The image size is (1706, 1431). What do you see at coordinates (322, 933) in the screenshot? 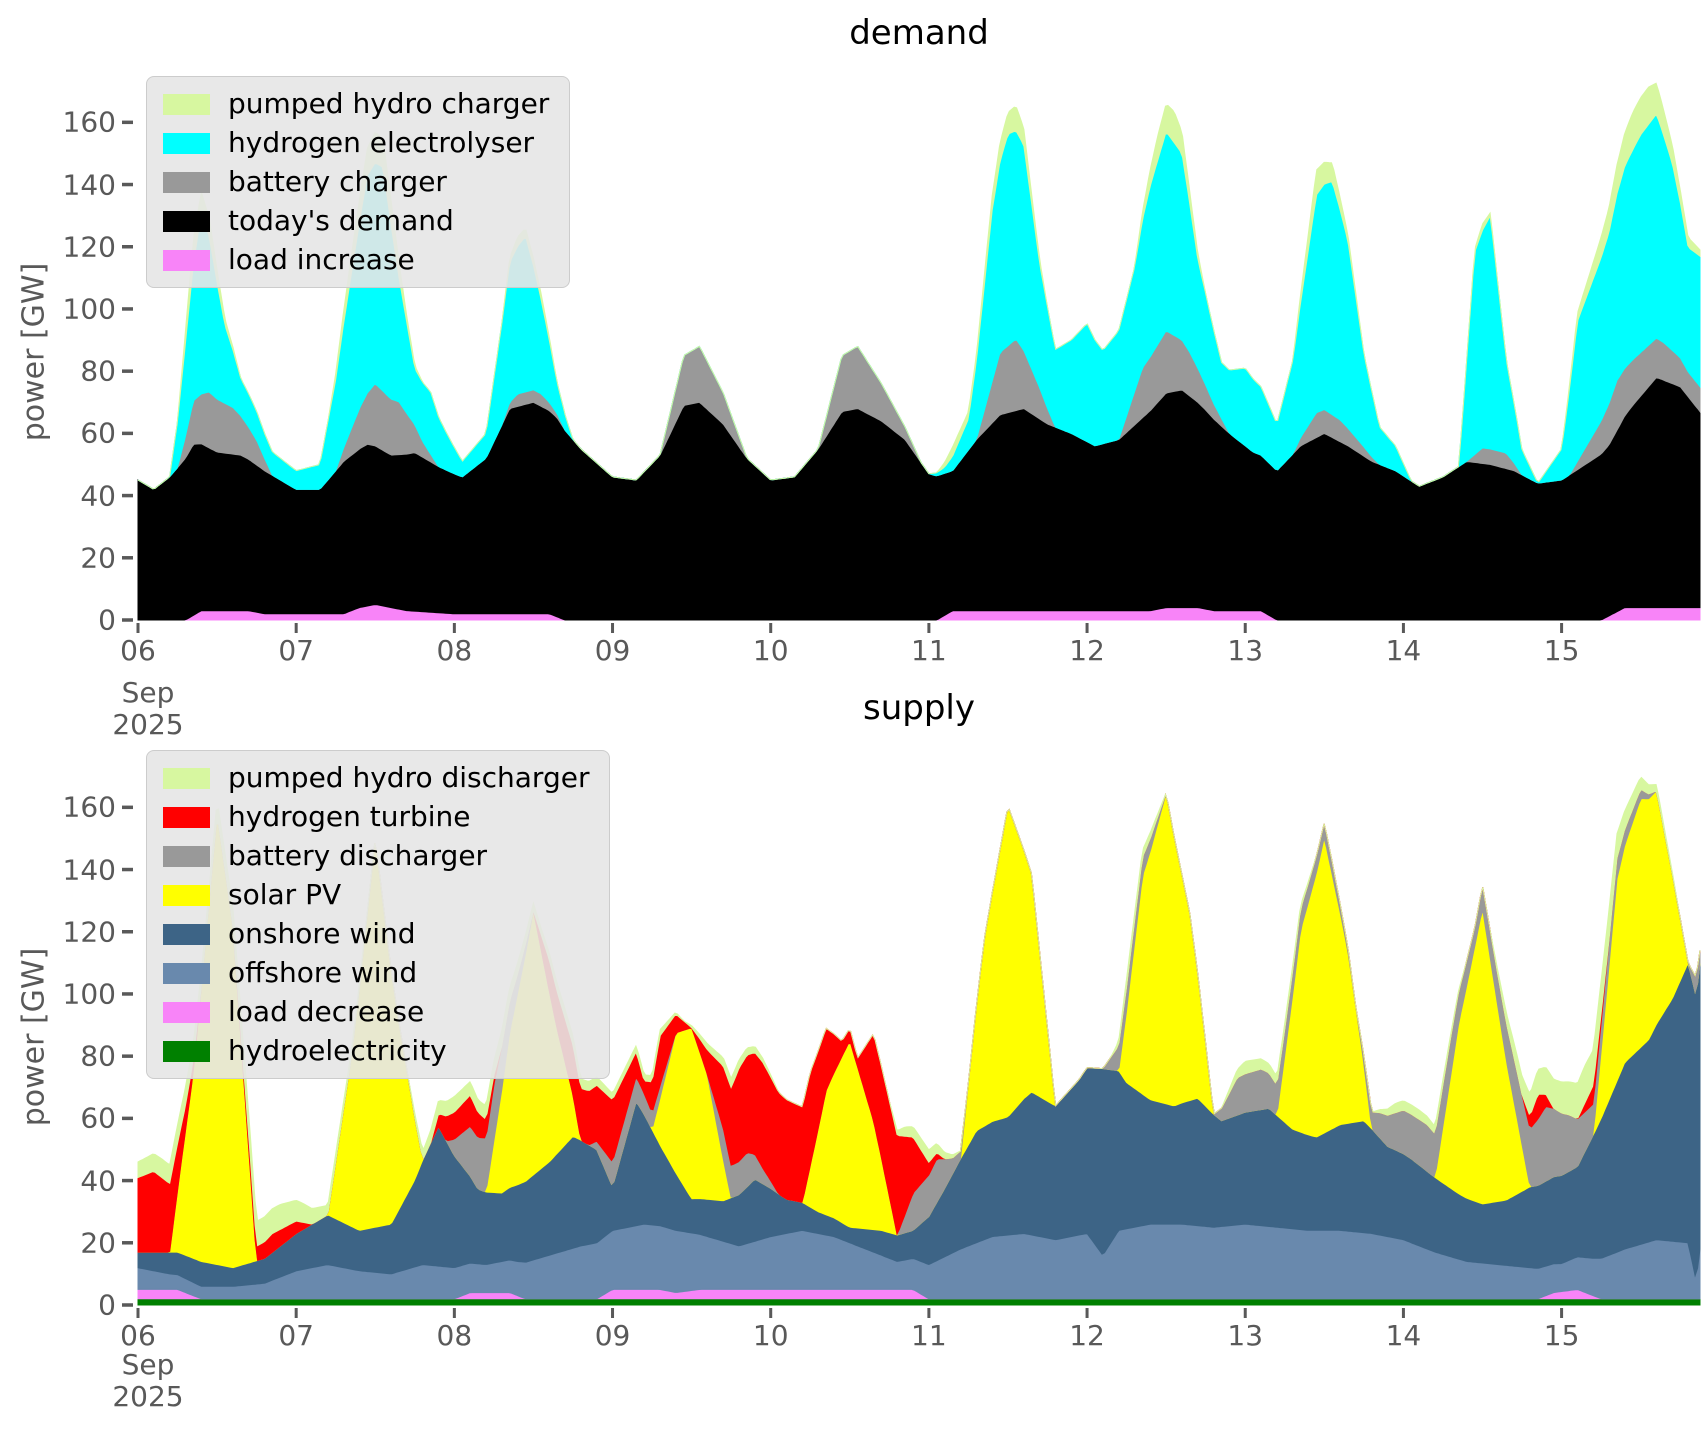
I see `legend-label: onshore wind` at bounding box center [322, 933].